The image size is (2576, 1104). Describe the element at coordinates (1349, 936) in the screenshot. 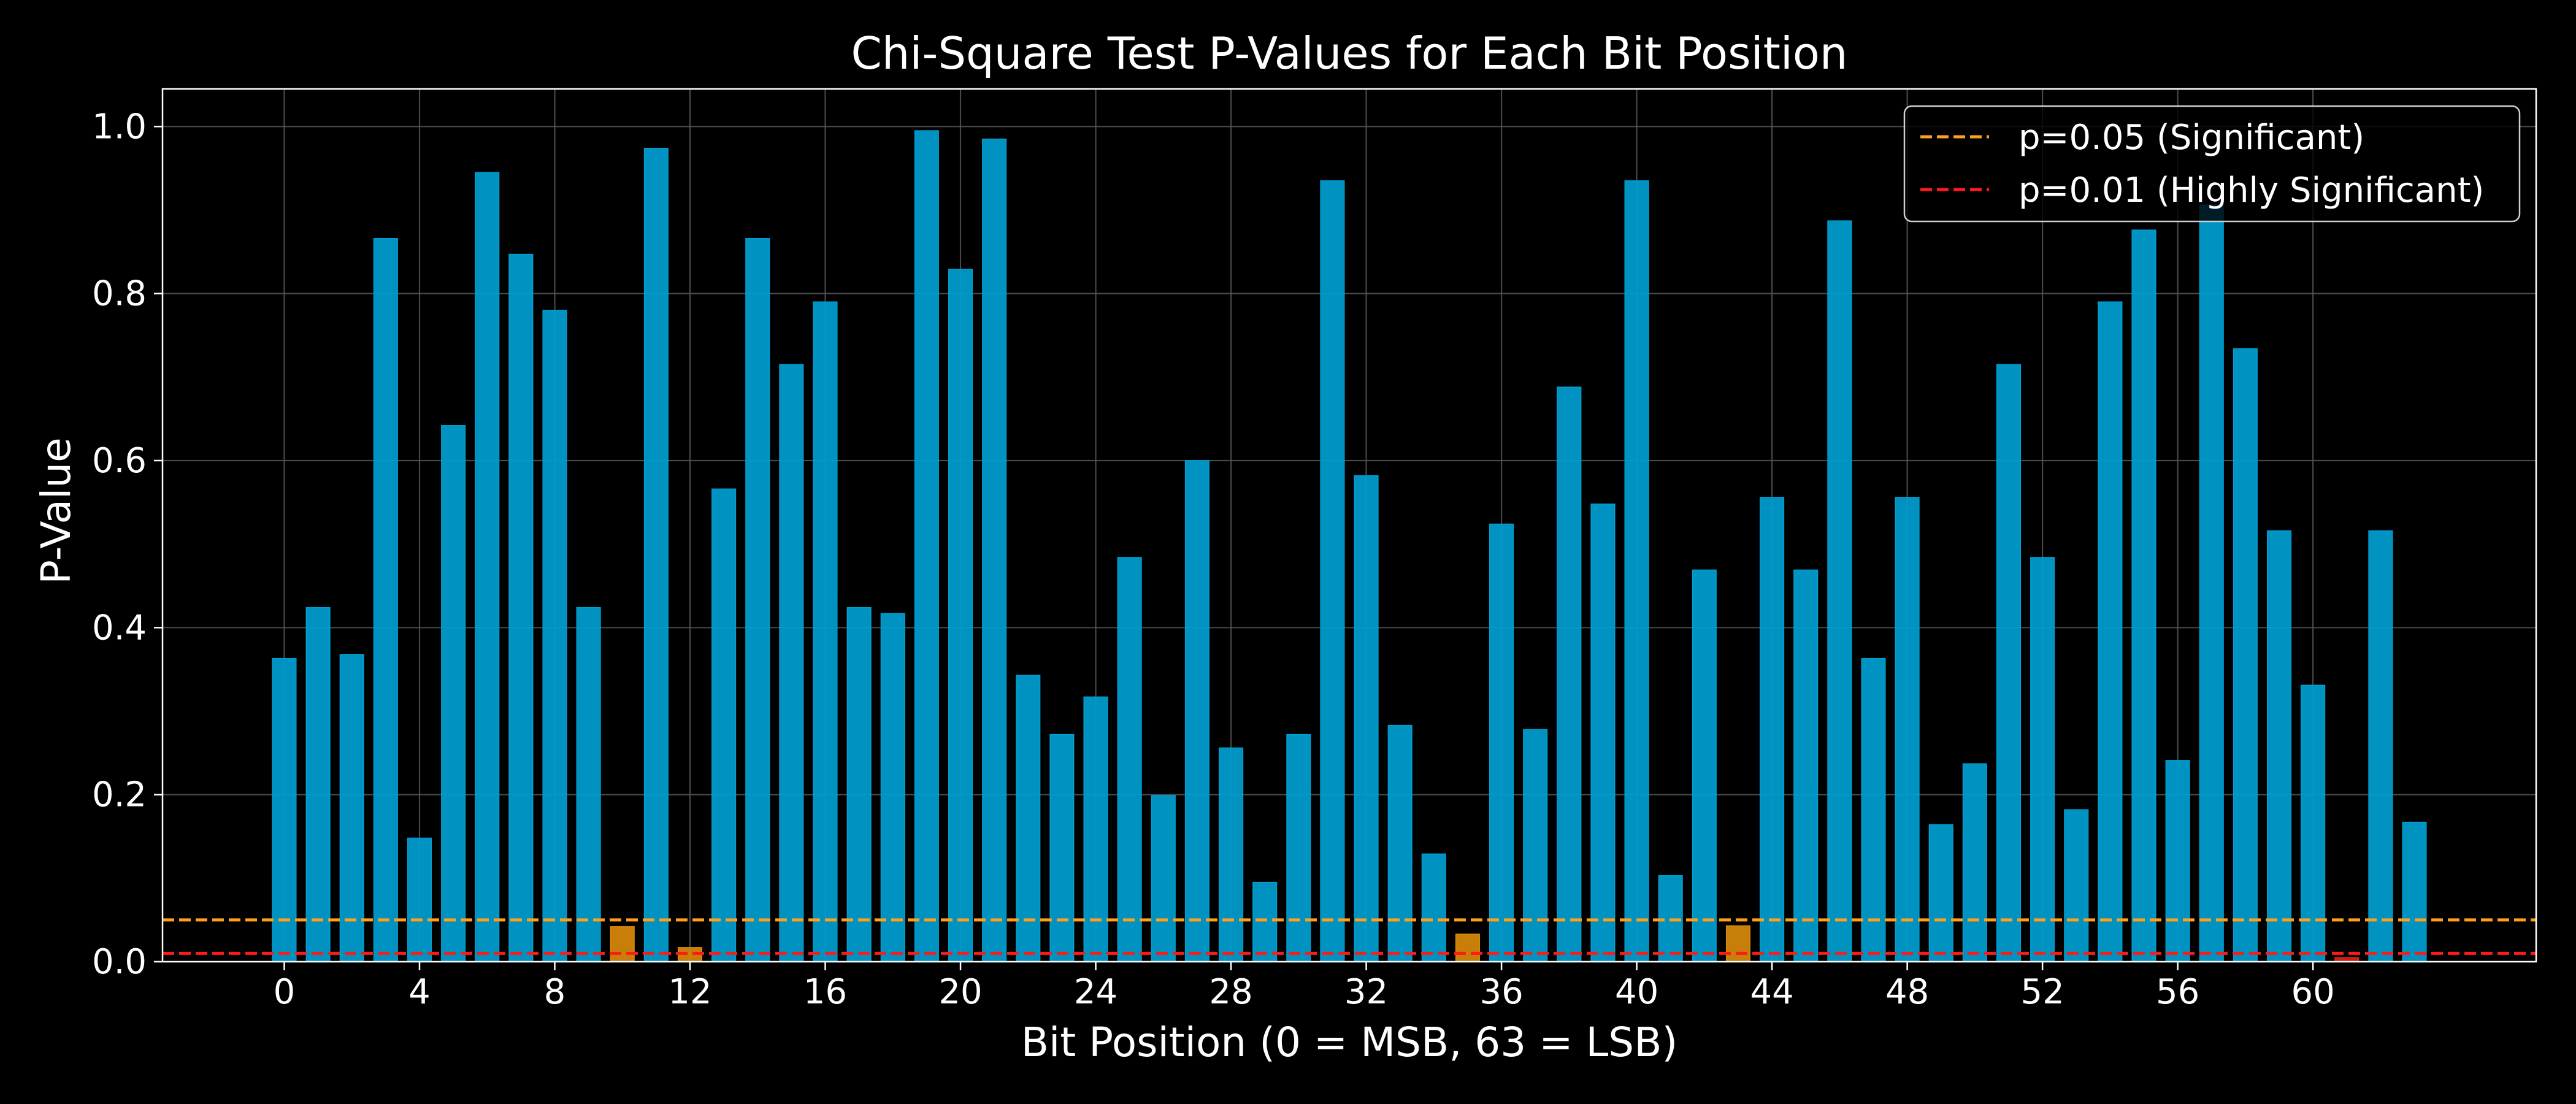

I see `reference-lines` at that location.